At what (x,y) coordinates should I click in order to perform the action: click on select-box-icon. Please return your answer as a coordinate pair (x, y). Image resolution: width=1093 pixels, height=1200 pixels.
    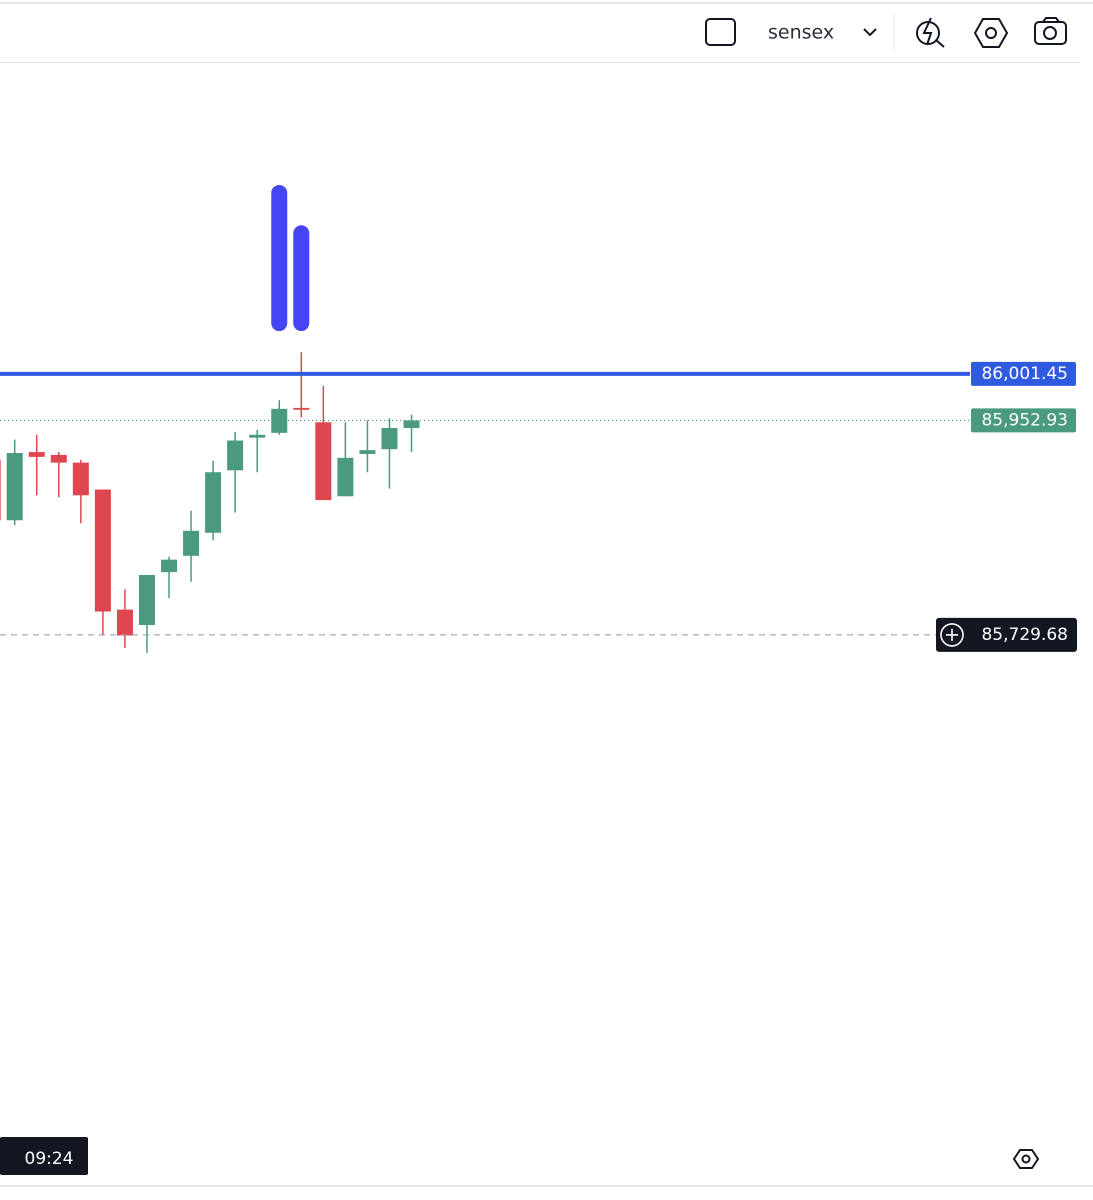
    Looking at the image, I should click on (720, 32).